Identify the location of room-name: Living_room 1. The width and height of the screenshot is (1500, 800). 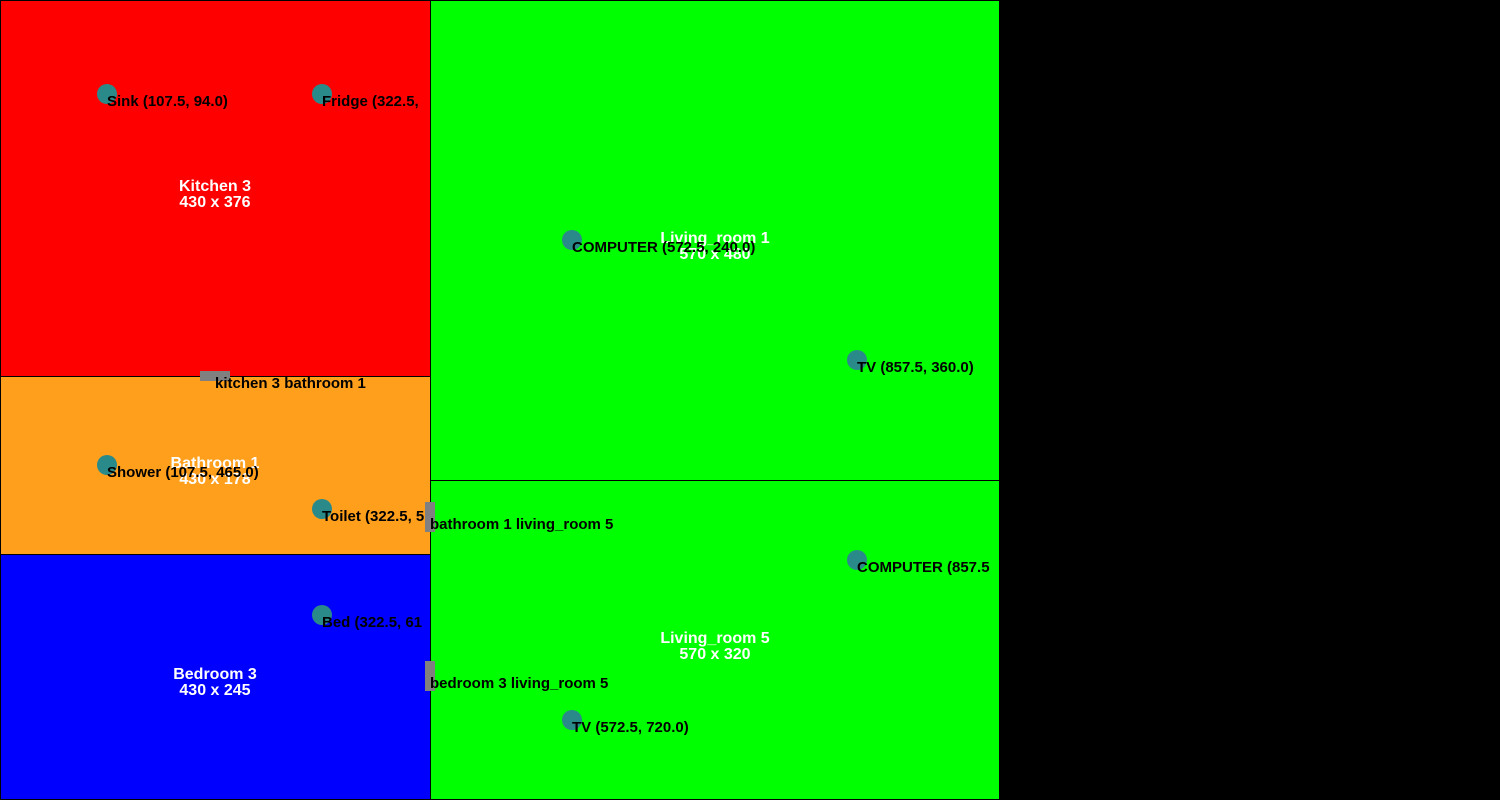
(715, 238).